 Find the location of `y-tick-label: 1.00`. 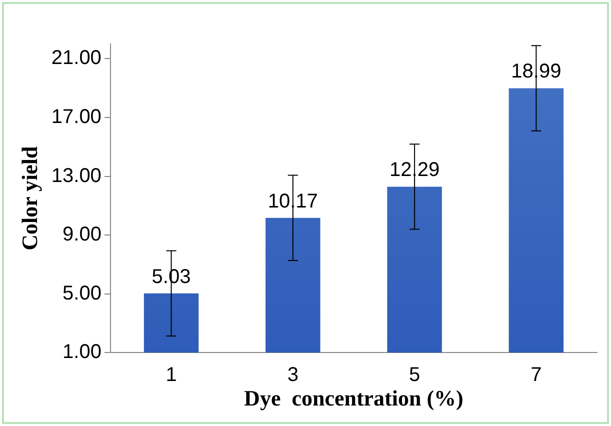

y-tick-label: 1.00 is located at coordinates (82, 352).